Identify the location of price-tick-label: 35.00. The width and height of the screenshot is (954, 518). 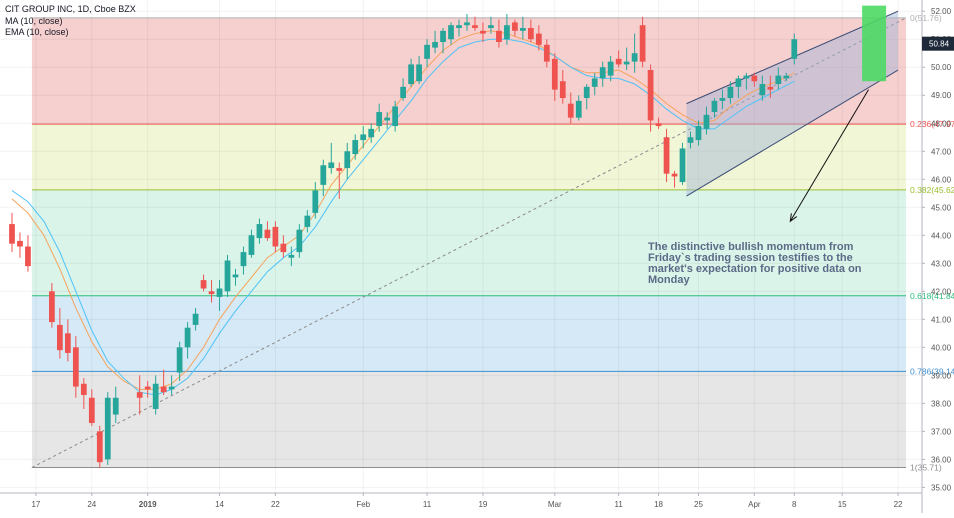
(941, 487).